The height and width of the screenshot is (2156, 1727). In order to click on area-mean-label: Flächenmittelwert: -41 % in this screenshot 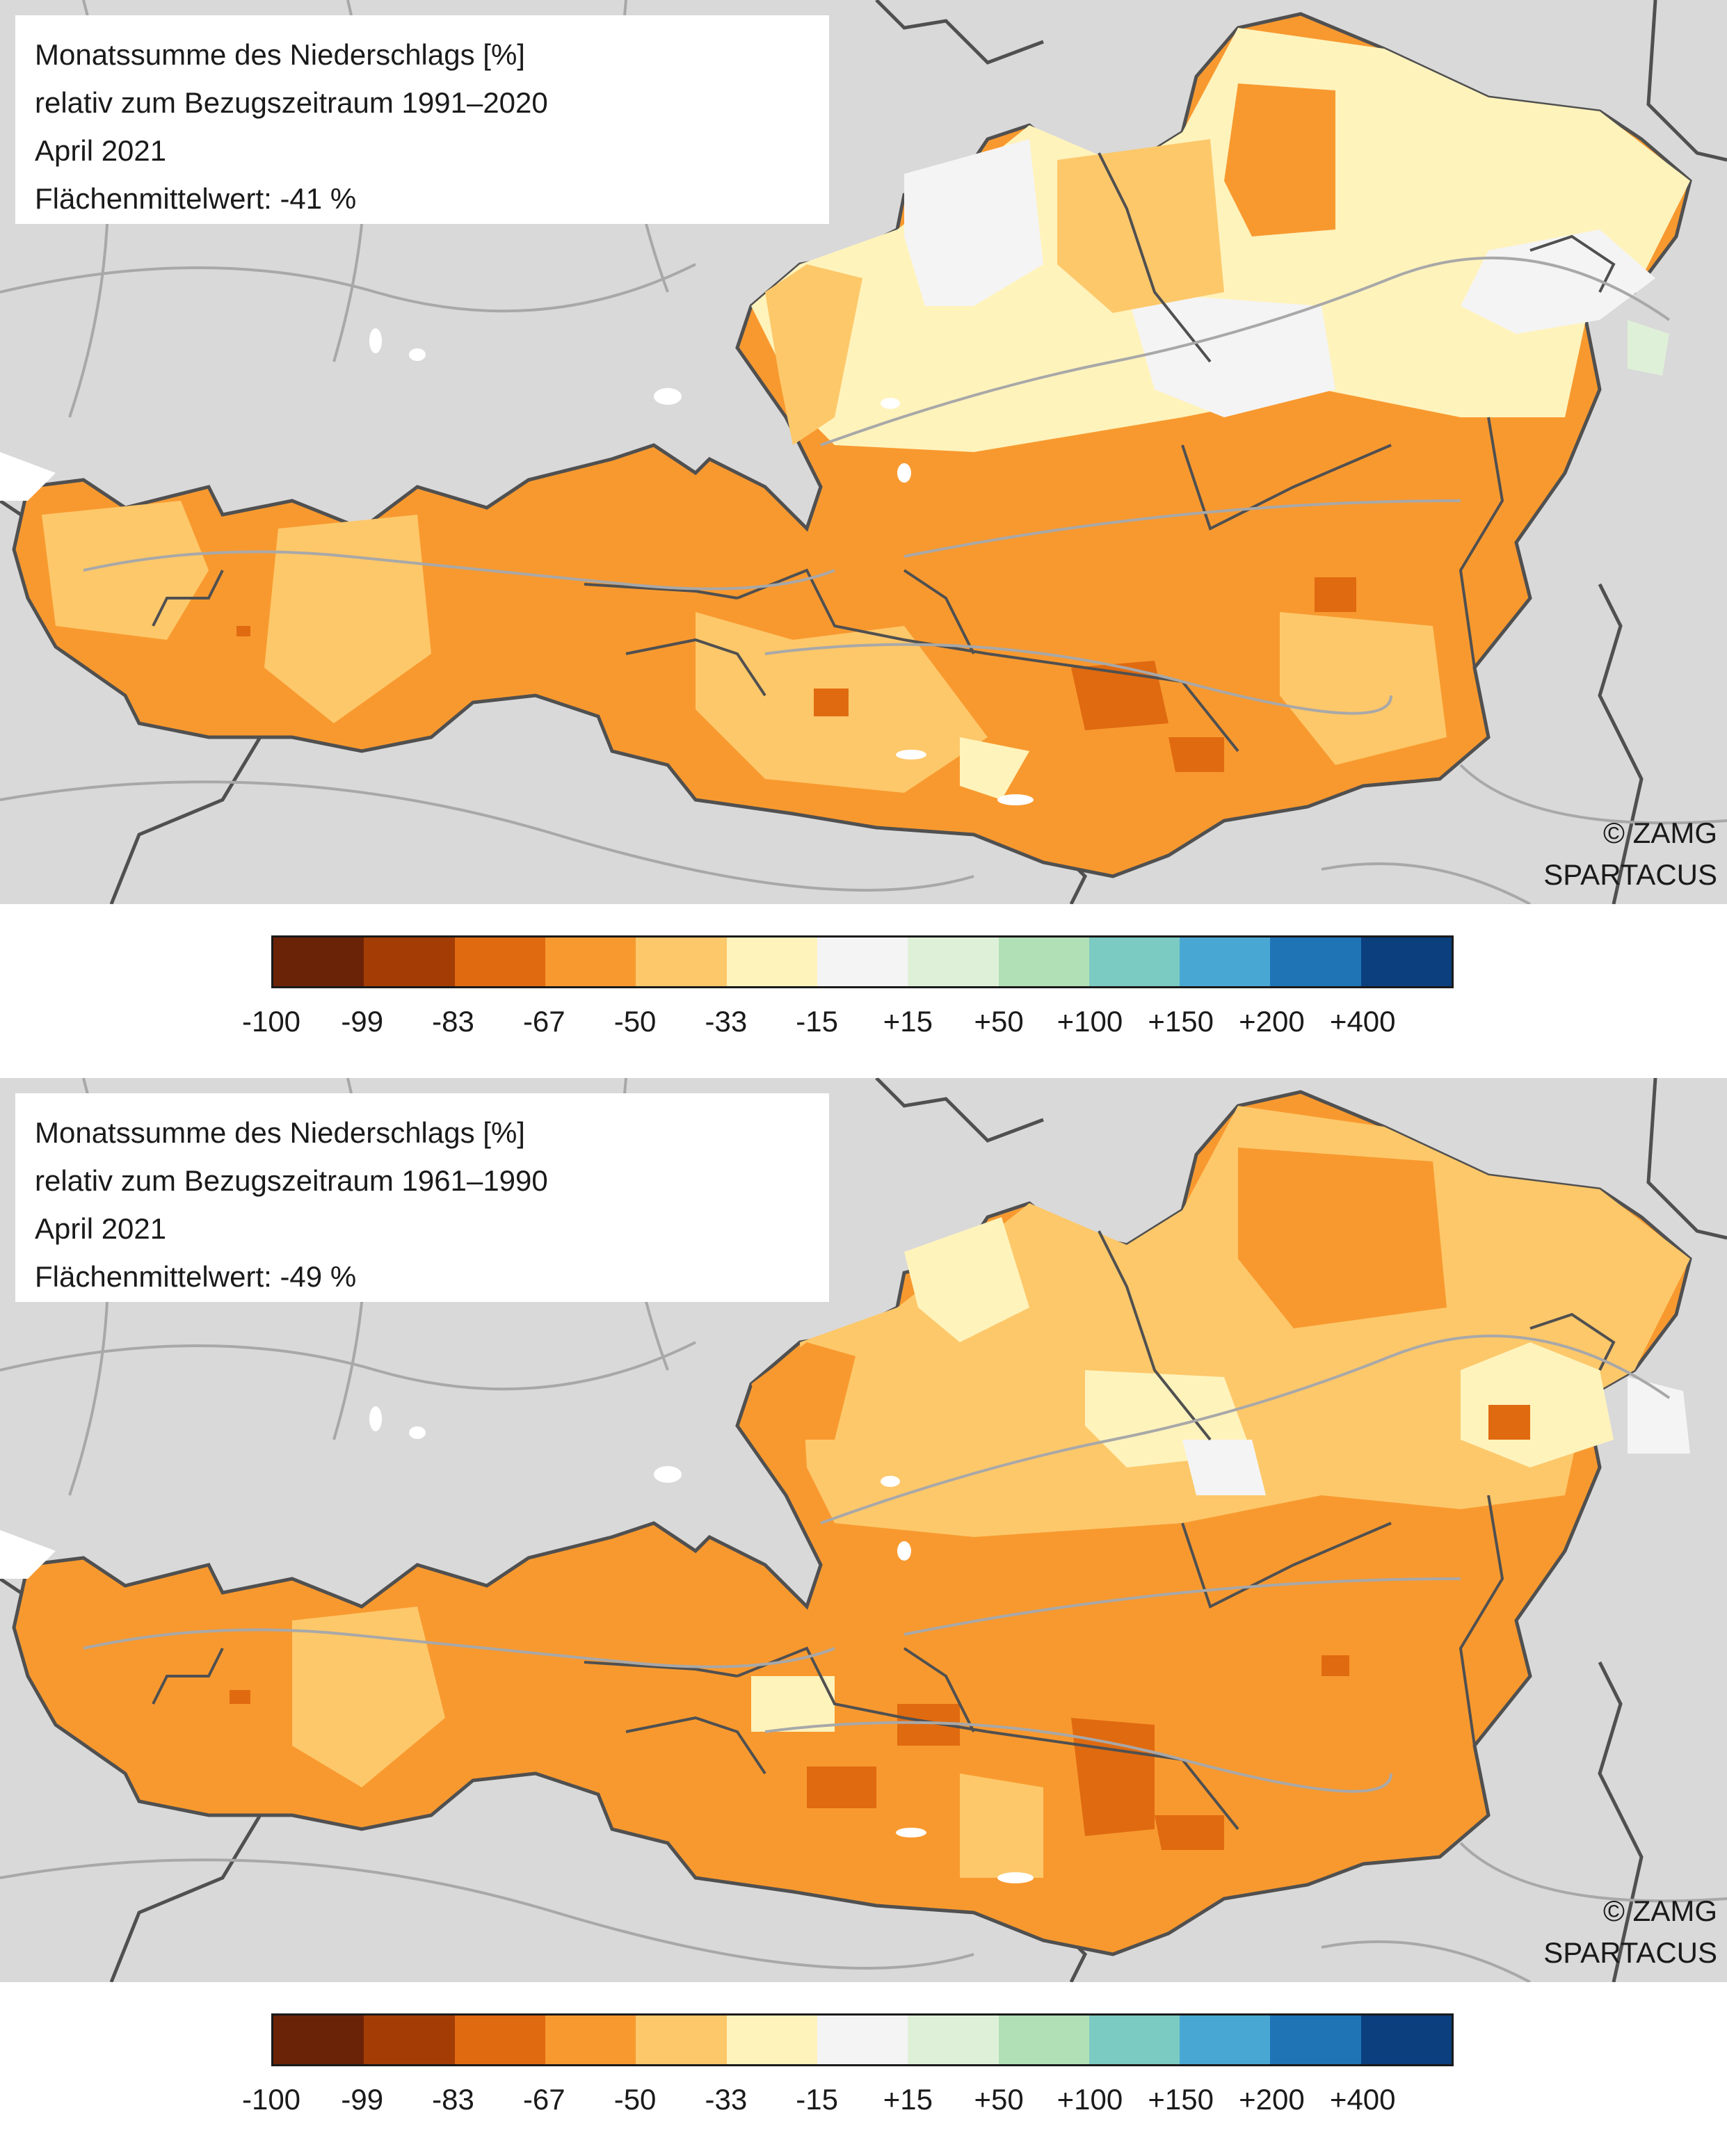, I will do `click(196, 198)`.